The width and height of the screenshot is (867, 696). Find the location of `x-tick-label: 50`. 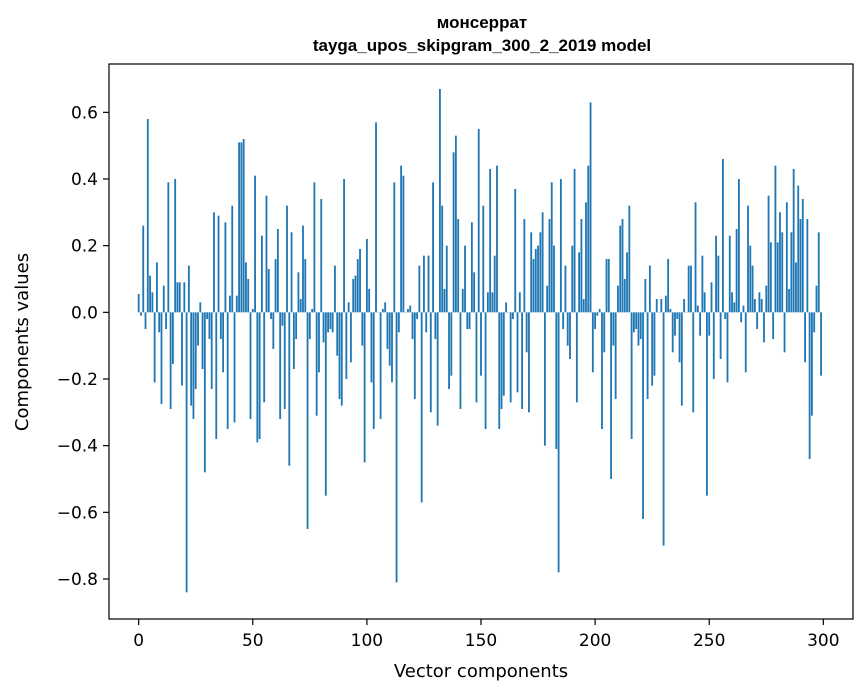

x-tick-label: 50 is located at coordinates (253, 641).